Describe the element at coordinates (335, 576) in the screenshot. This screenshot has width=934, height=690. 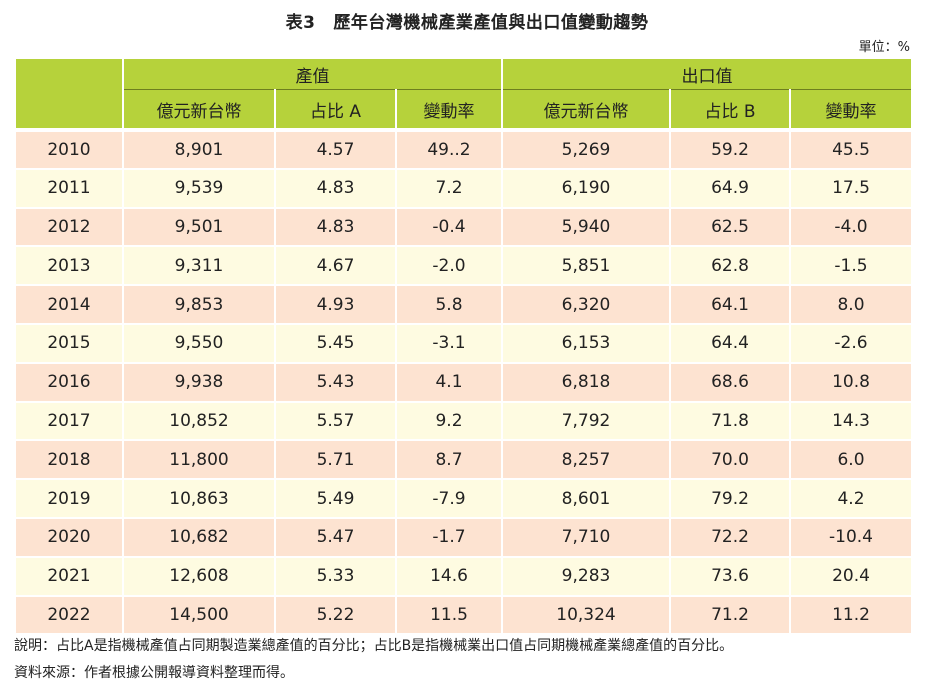
I see `output-share-cell: 5.33` at that location.